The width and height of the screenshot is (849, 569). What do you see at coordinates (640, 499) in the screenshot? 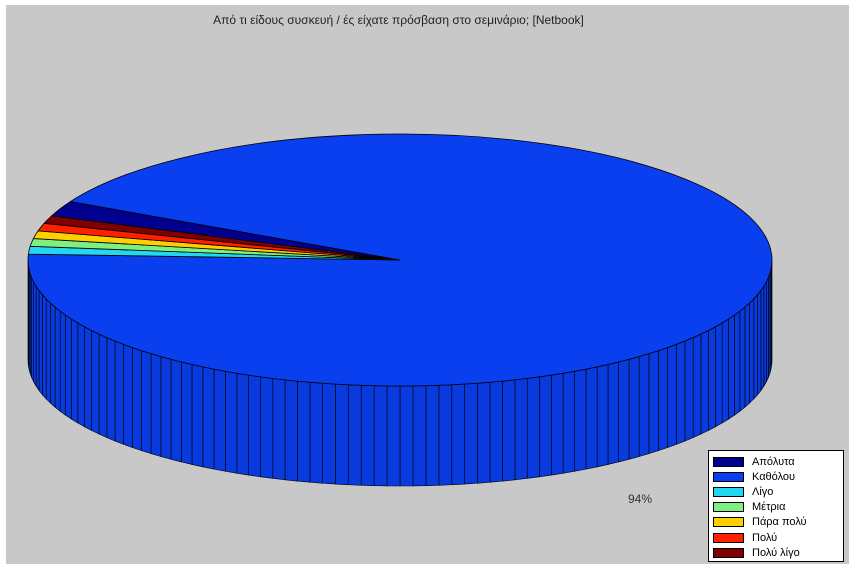
I see `pie-label-1: 94%` at bounding box center [640, 499].